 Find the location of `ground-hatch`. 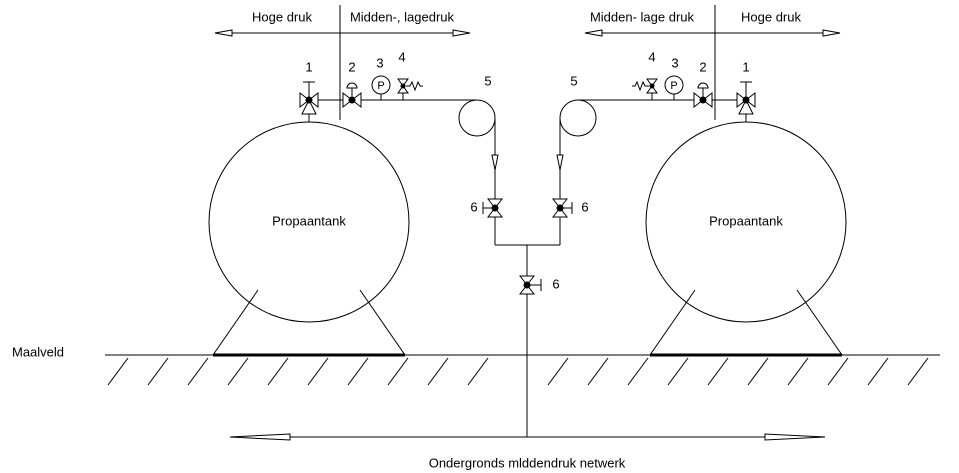

ground-hatch is located at coordinates (518, 371).